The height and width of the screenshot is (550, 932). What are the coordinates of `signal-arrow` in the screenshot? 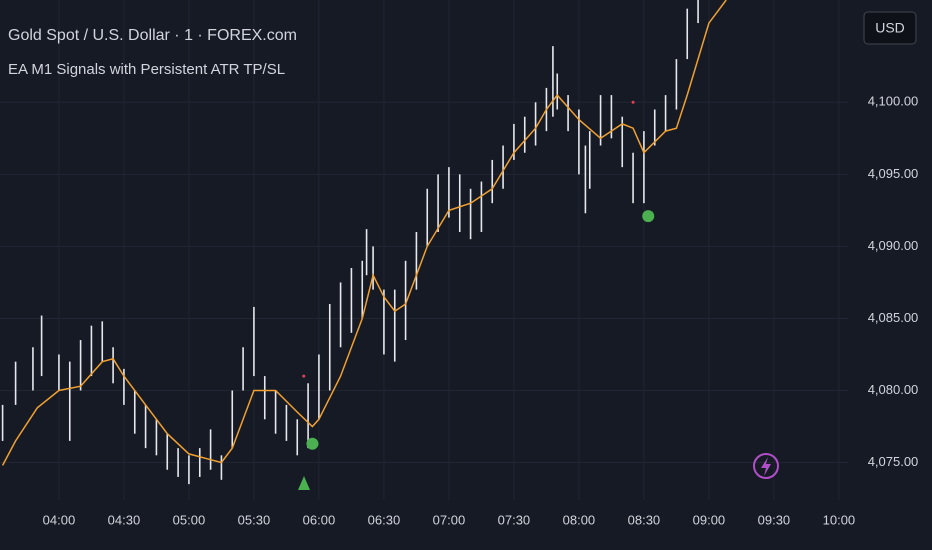 It's located at (304, 483).